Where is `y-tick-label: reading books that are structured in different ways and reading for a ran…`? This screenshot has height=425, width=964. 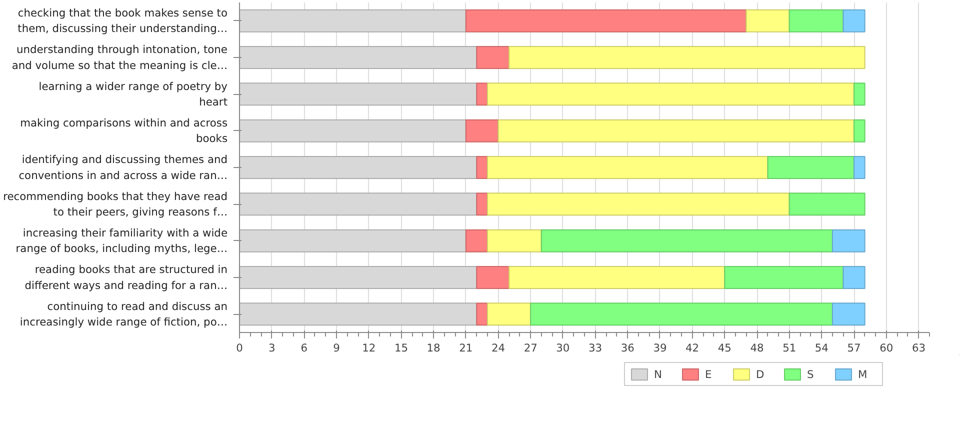
y-tick-label: reading books that are structured in different ways and reading for a ran… is located at coordinates (126, 277).